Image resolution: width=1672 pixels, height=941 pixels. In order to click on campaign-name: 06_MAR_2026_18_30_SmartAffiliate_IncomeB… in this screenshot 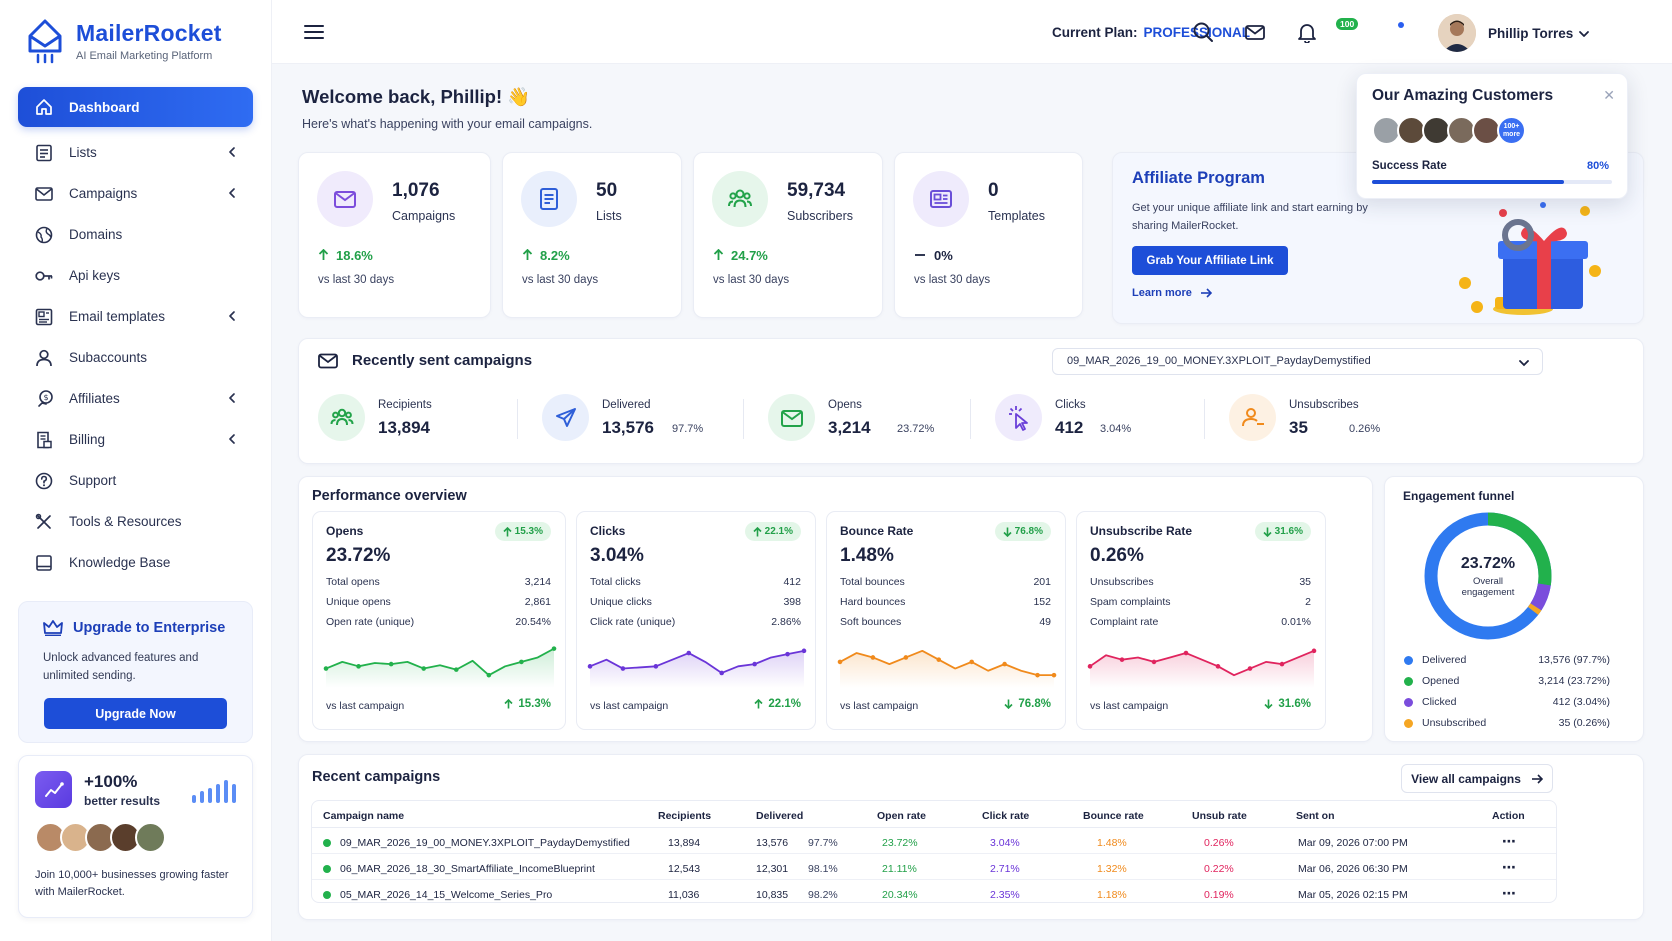, I will do `click(459, 869)`.